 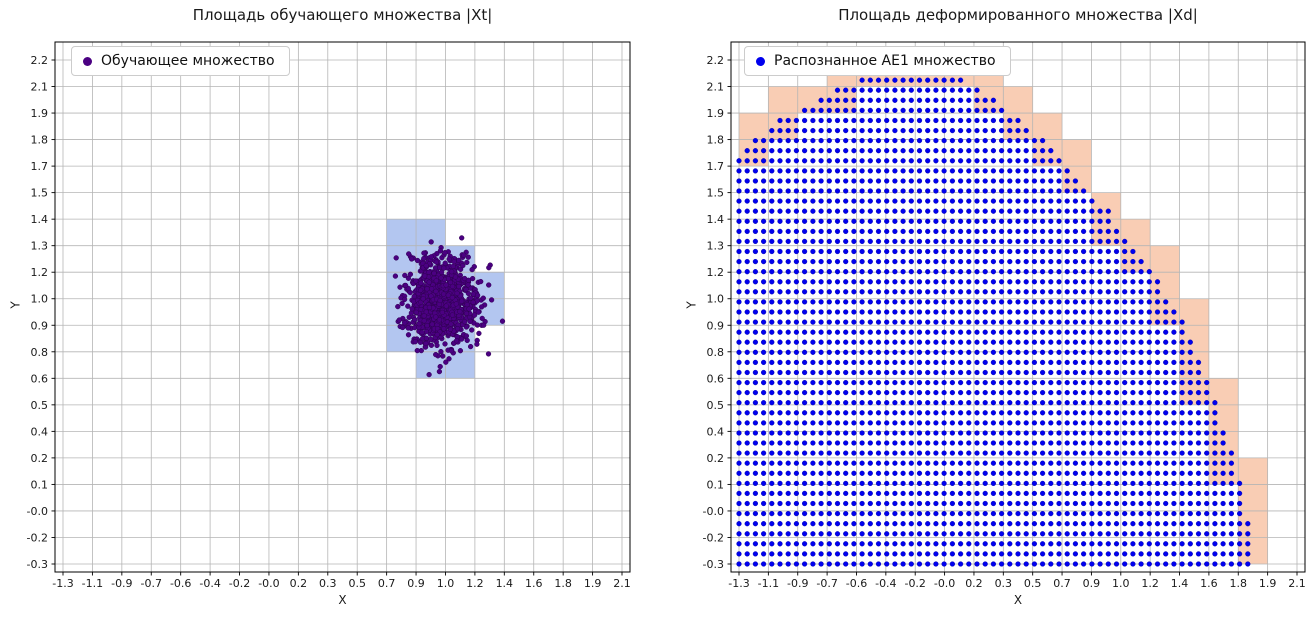 I want to click on x-tick-label: 1.2, so click(x=475, y=583).